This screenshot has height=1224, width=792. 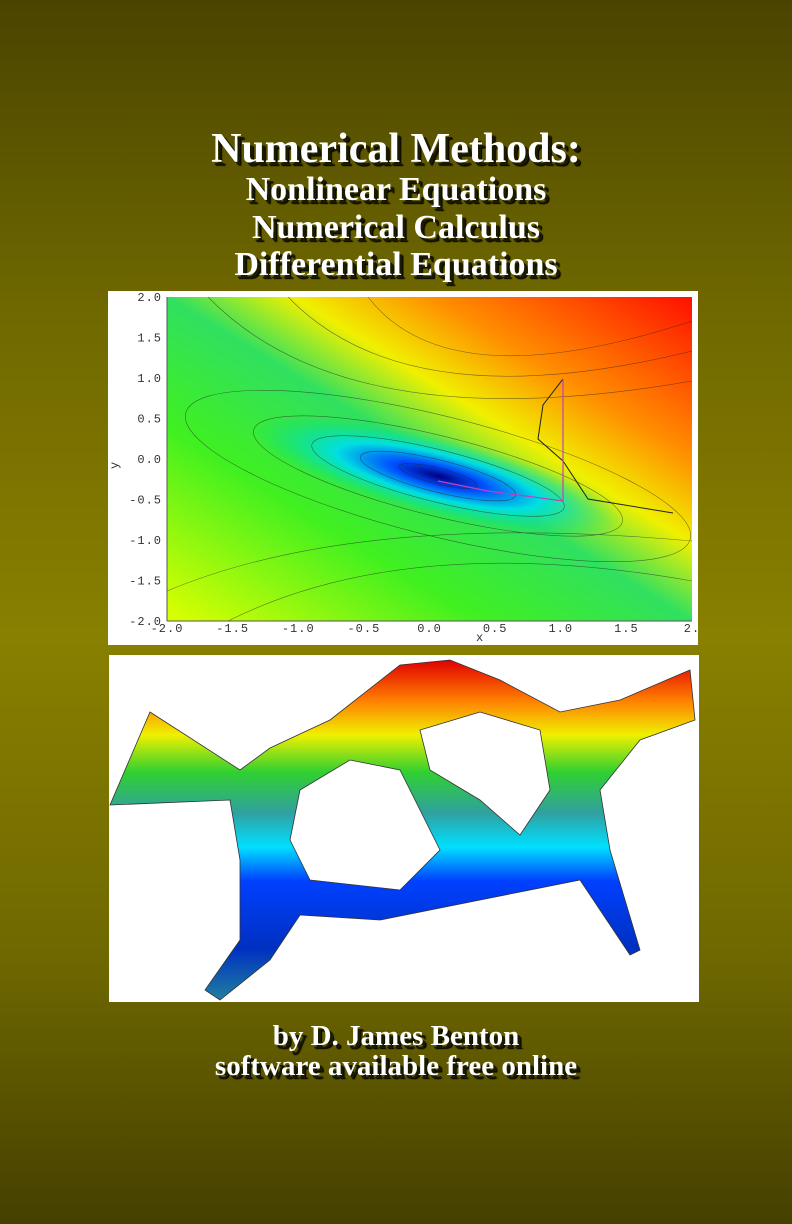 What do you see at coordinates (429, 629) in the screenshot?
I see `x-tick-label: 0.0` at bounding box center [429, 629].